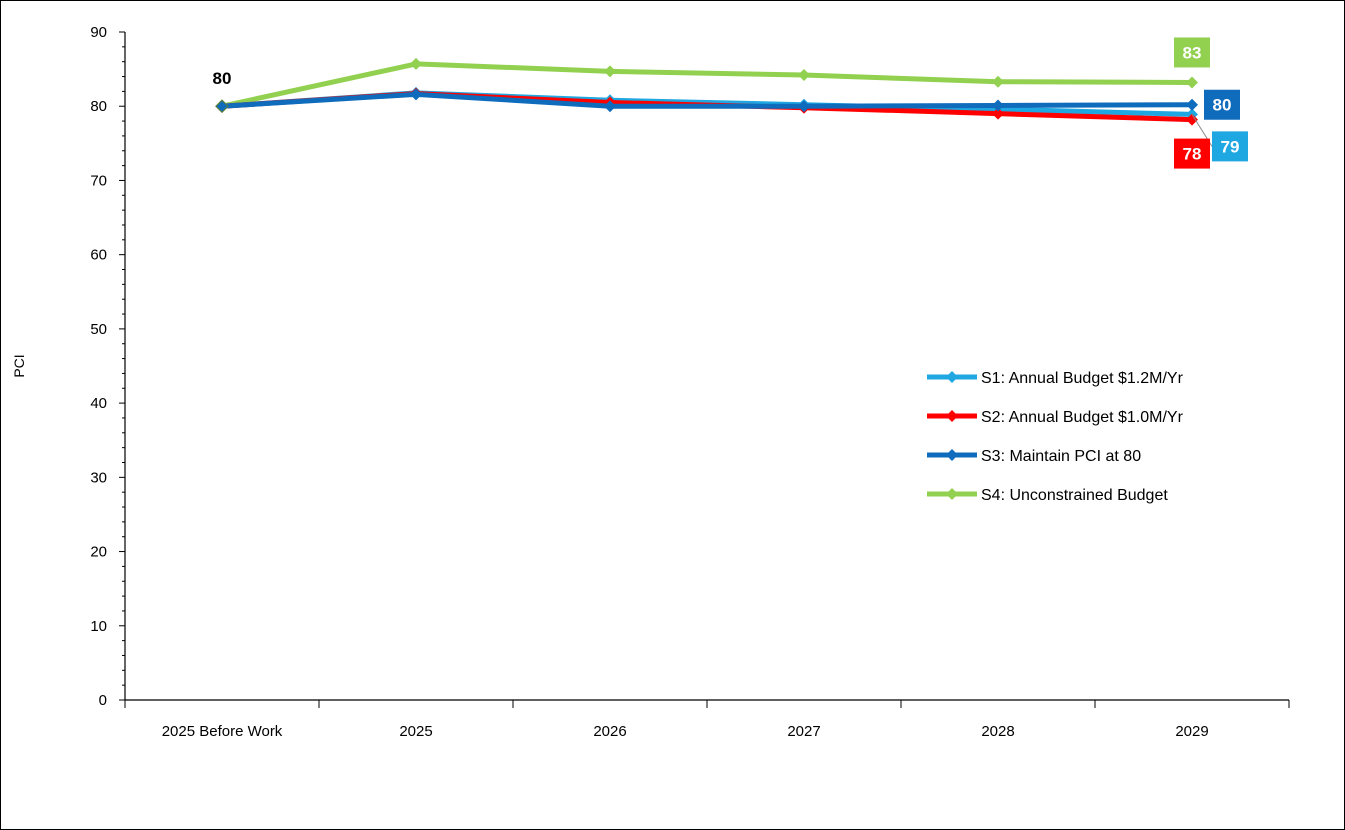 The height and width of the screenshot is (830, 1345). Describe the element at coordinates (1082, 417) in the screenshot. I see `legend-entry: S2: Annual Budget $1.0M/Yr` at that location.